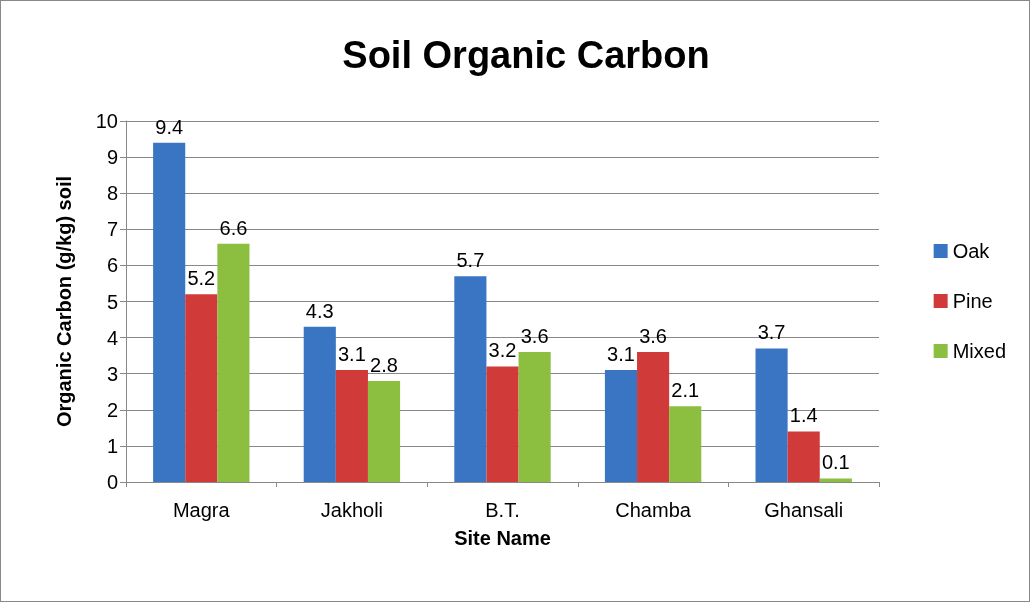  What do you see at coordinates (201, 510) in the screenshot?
I see `x-tick-label: Magra` at bounding box center [201, 510].